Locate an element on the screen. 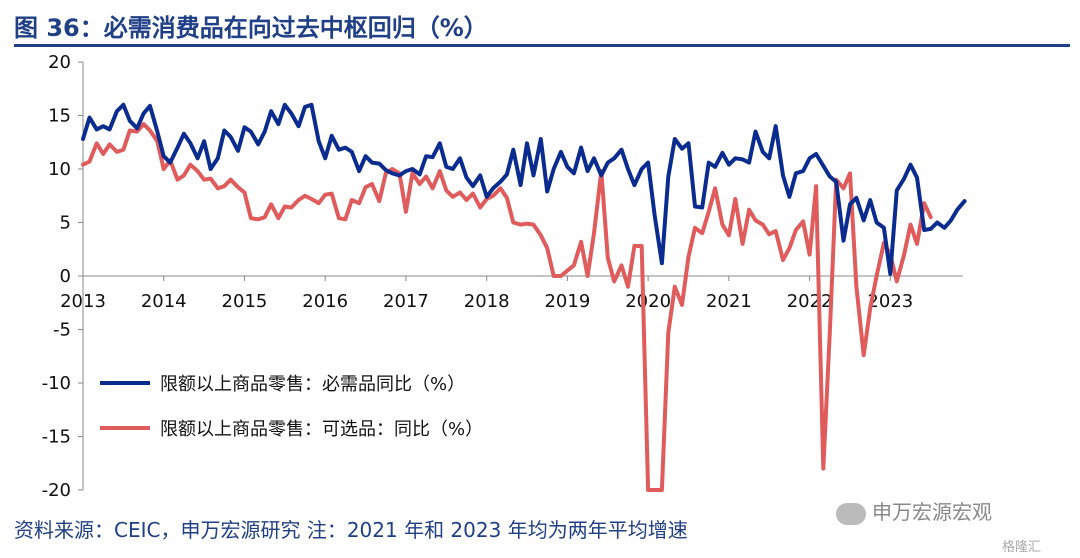  gelonghui-logo: 格隆汇 is located at coordinates (1022, 547).